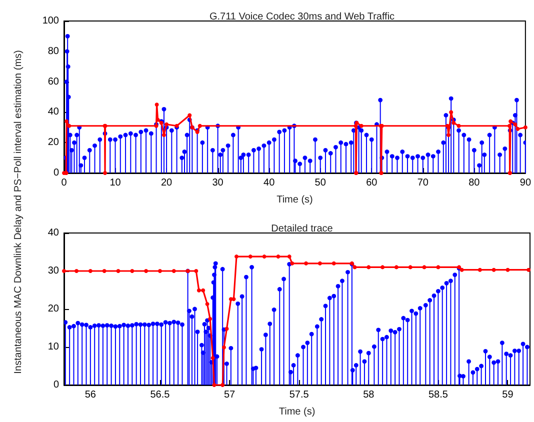  What do you see at coordinates (54, 271) in the screenshot?
I see `y-tick-label: 30` at bounding box center [54, 271].